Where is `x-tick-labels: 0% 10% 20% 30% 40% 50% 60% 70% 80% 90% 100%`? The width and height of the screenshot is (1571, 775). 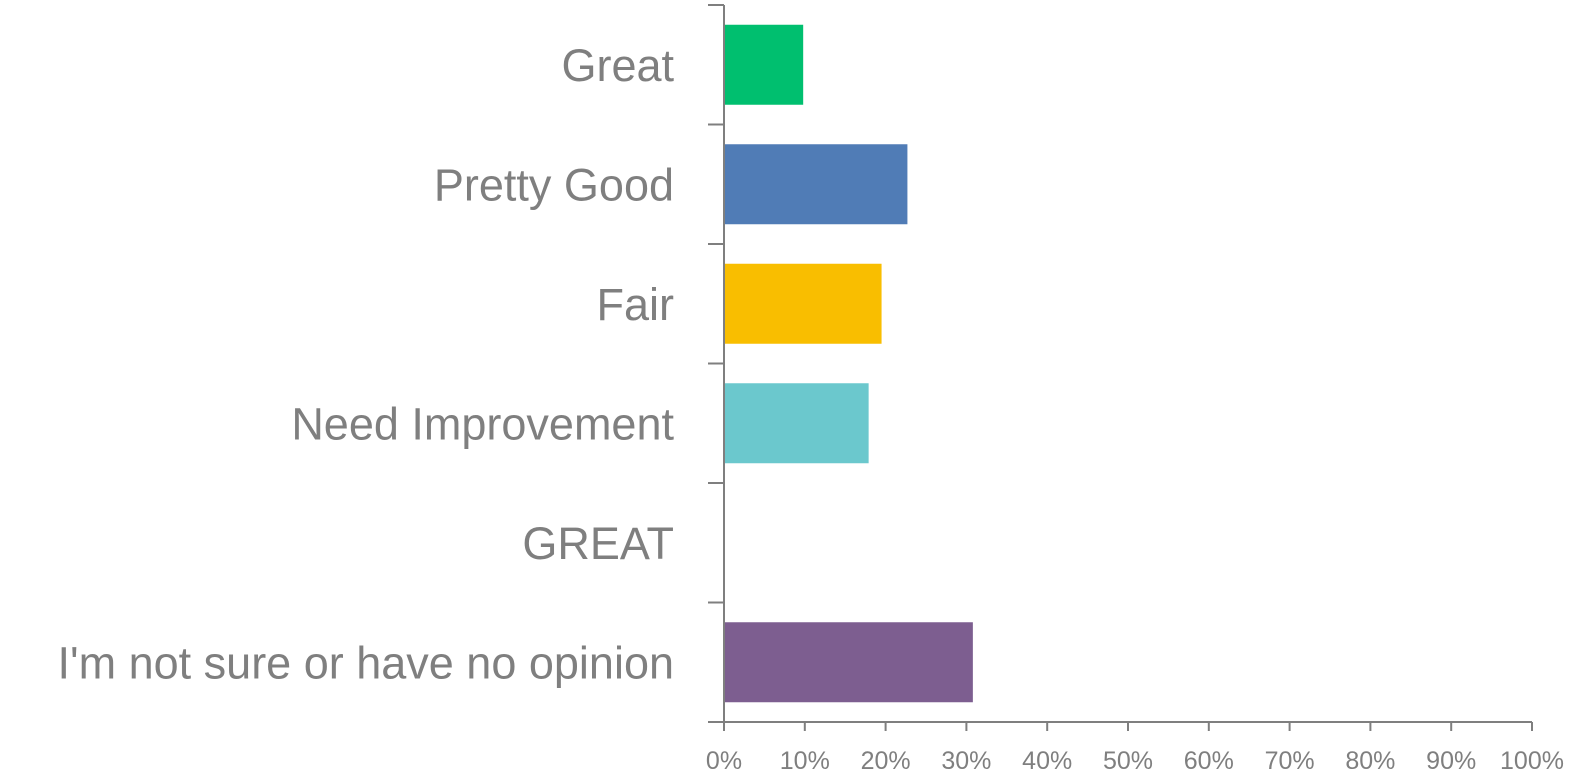
x-tick-labels: 0% 10% 20% 30% 40% 50% 60% 70% 80% 90% 100% is located at coordinates (1135, 761).